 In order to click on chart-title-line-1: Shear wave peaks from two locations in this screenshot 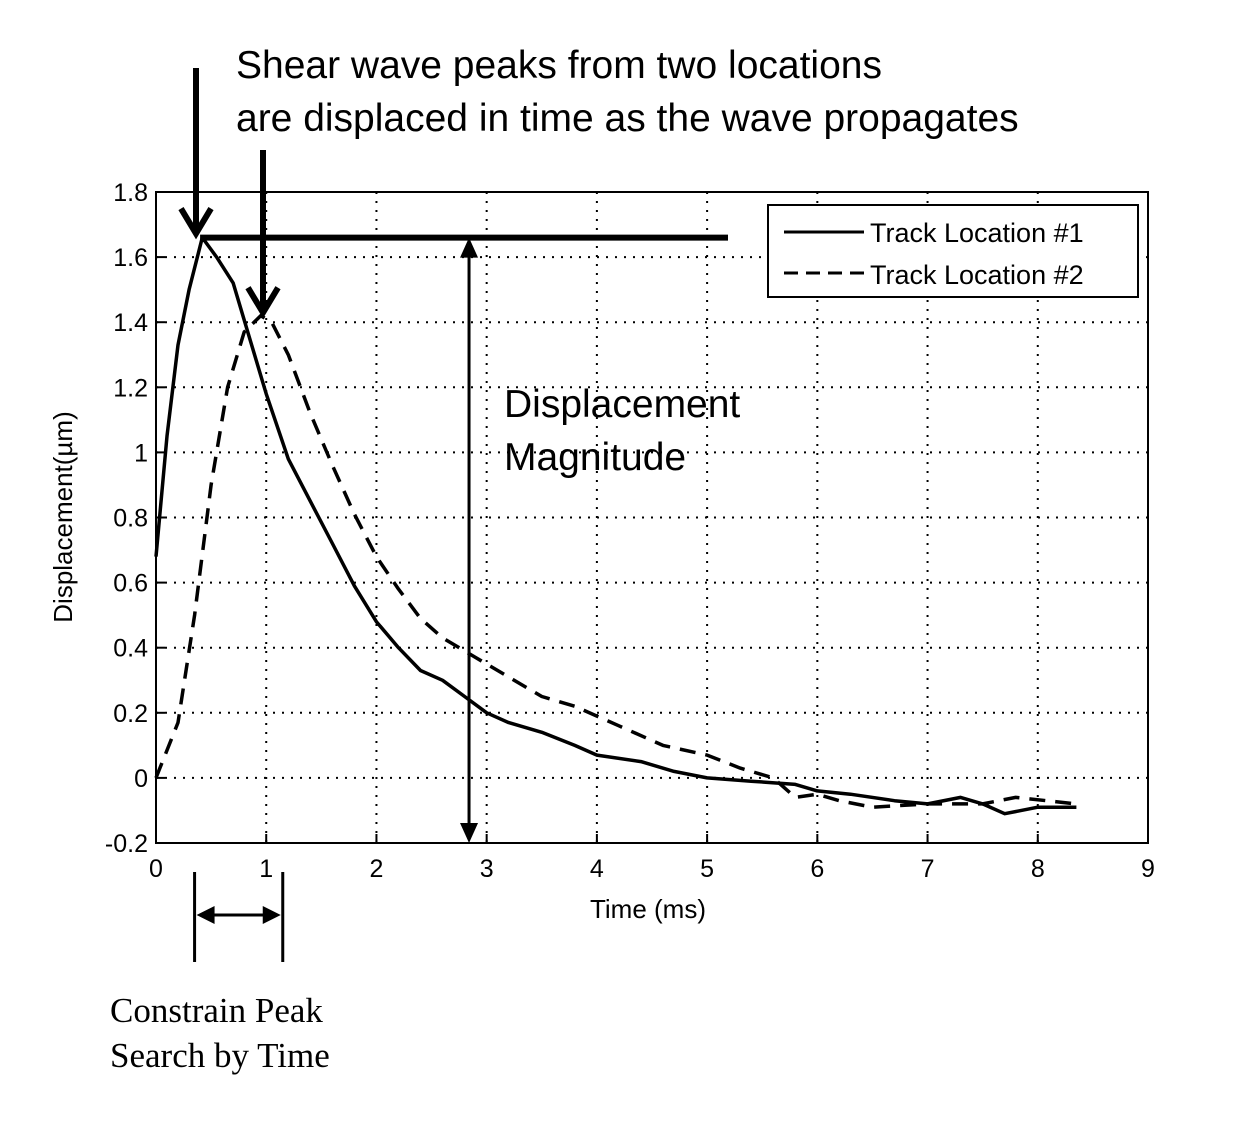, I will do `click(559, 65)`.